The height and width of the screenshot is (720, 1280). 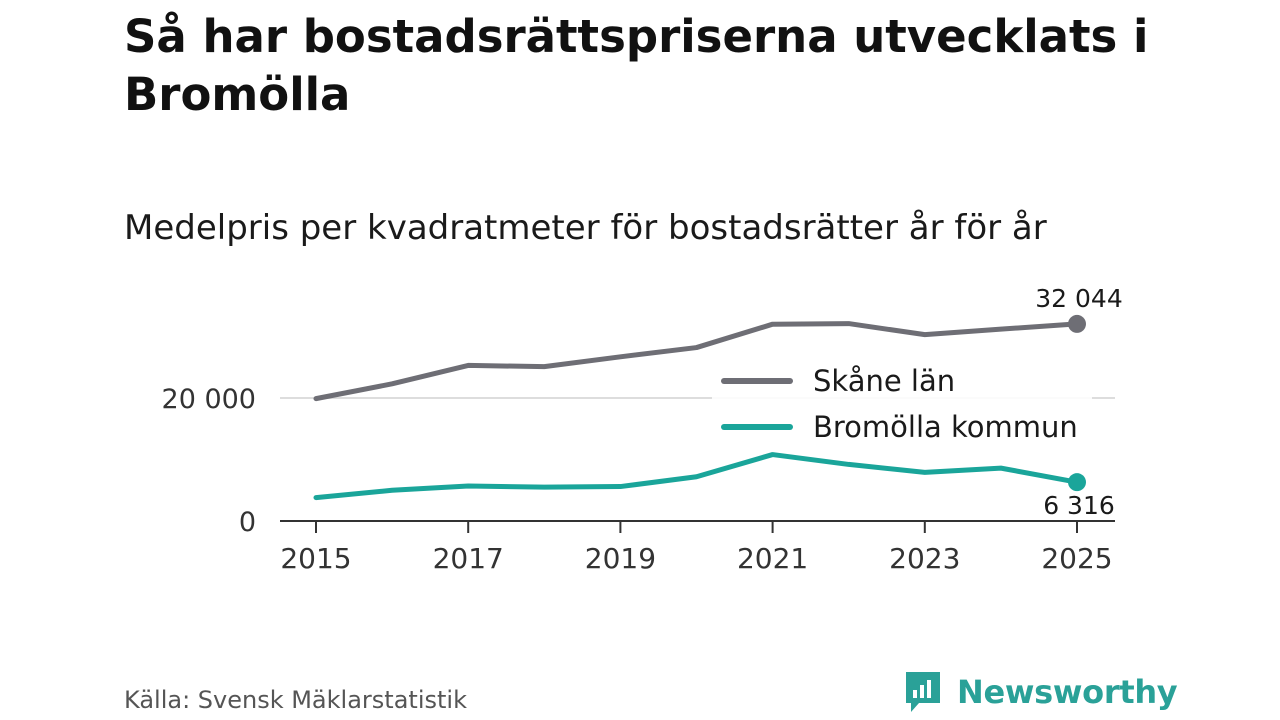 What do you see at coordinates (923, 692) in the screenshot?
I see `bar-chart-speech-bubble-icon` at bounding box center [923, 692].